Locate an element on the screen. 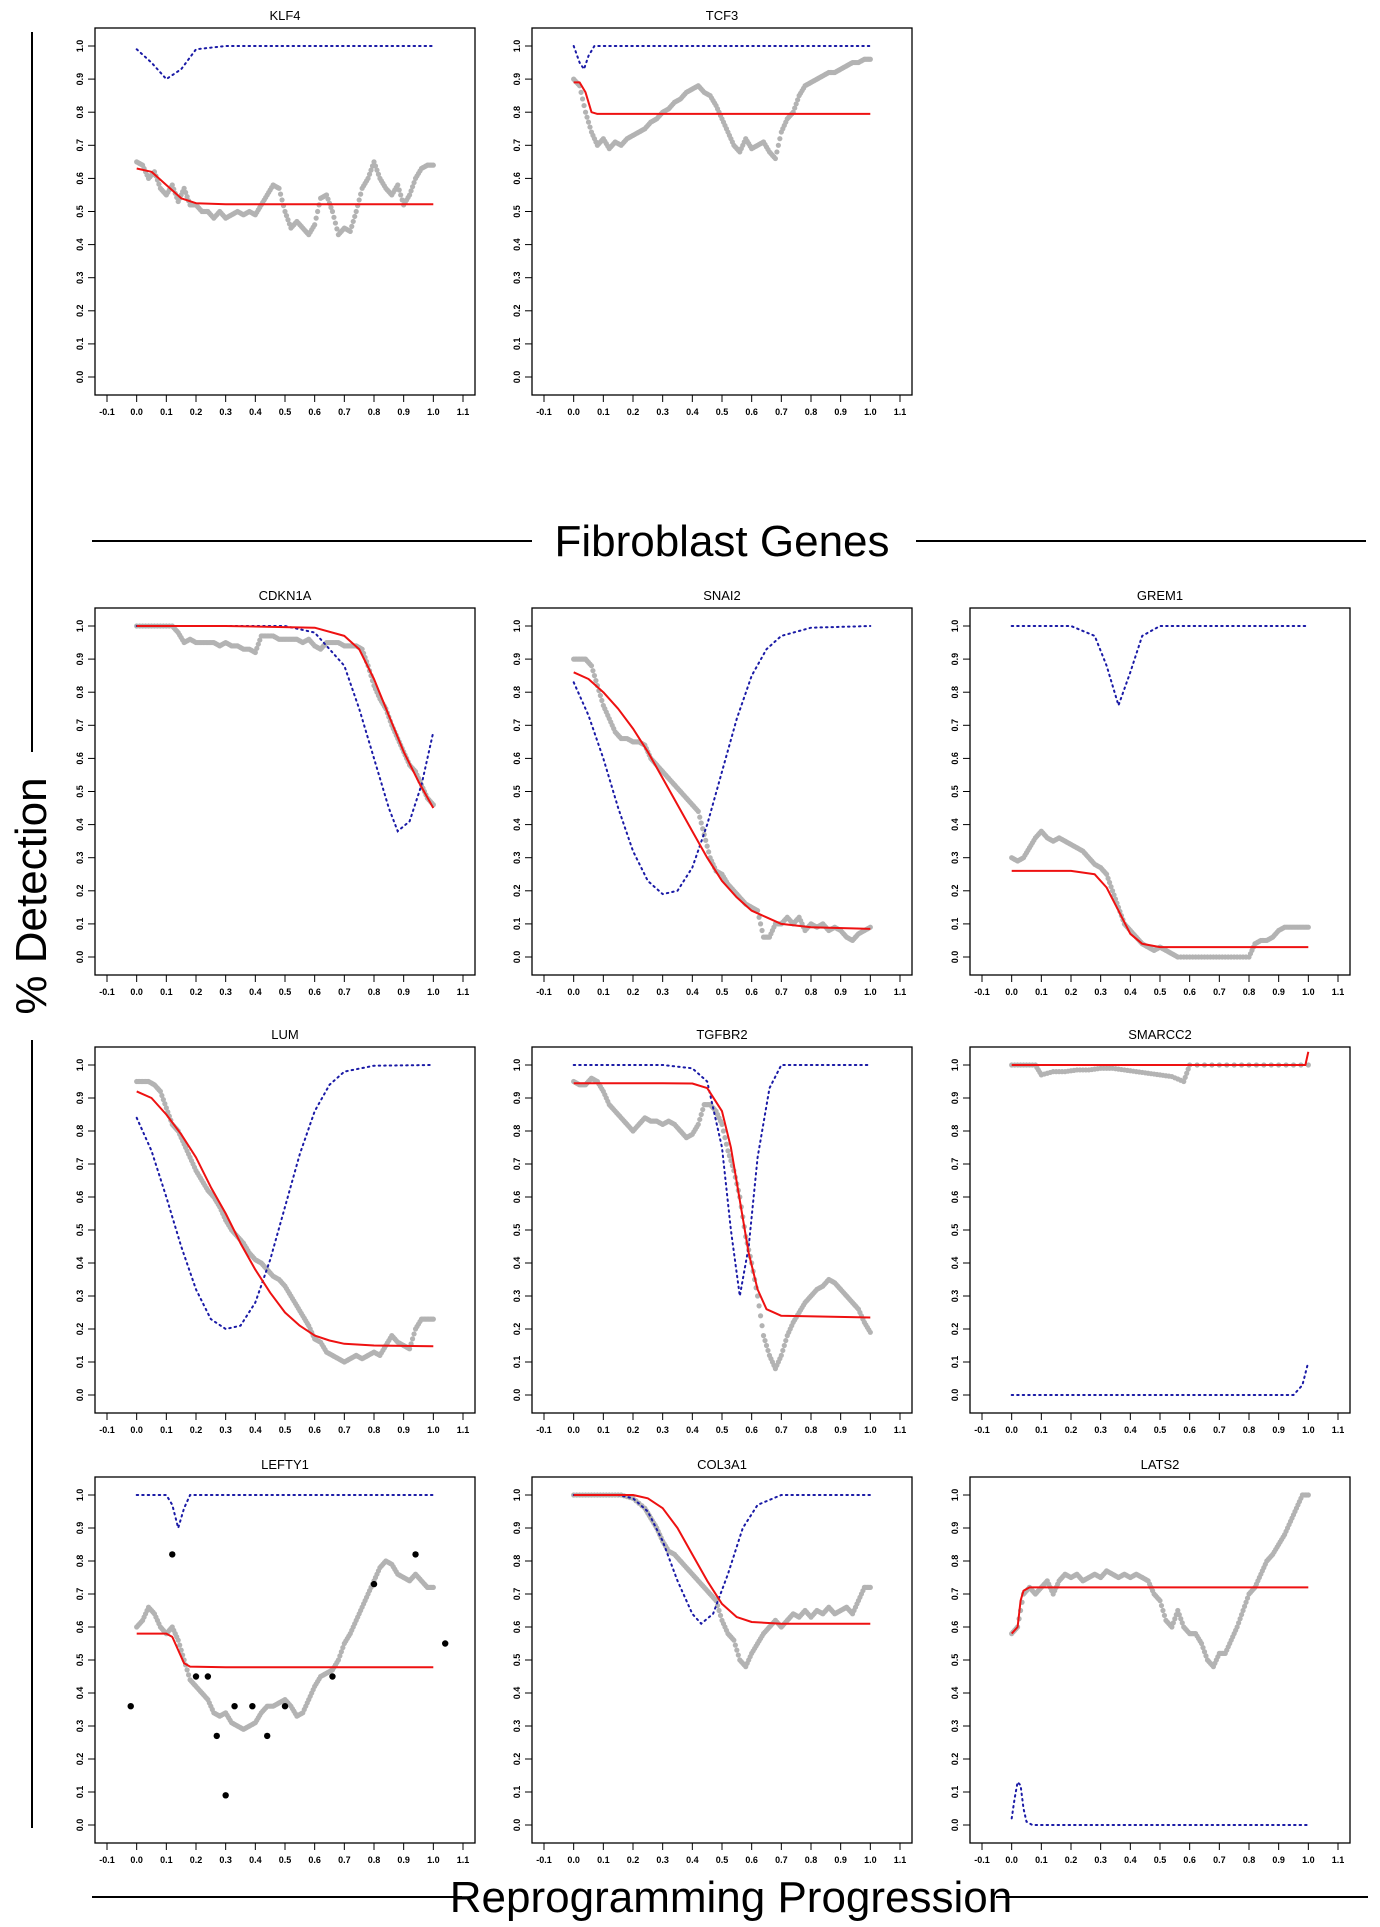  y-tick-label: 0.7 is located at coordinates (955, 725).